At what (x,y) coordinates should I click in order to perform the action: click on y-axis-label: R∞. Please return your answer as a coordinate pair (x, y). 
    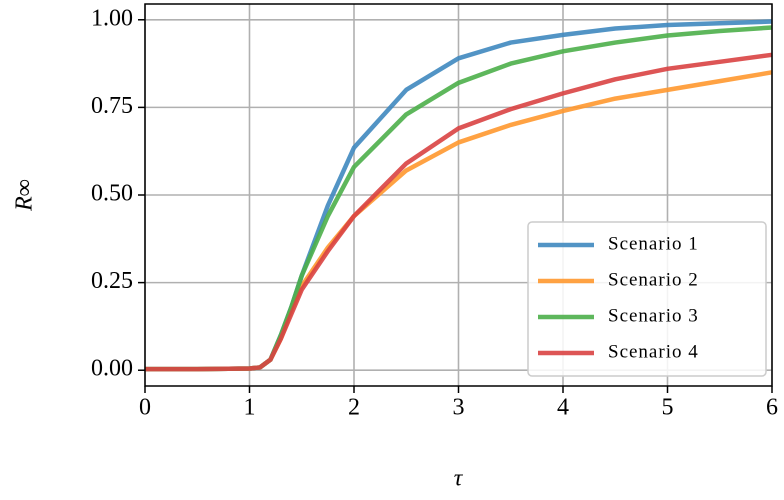
    Looking at the image, I should click on (25, 195).